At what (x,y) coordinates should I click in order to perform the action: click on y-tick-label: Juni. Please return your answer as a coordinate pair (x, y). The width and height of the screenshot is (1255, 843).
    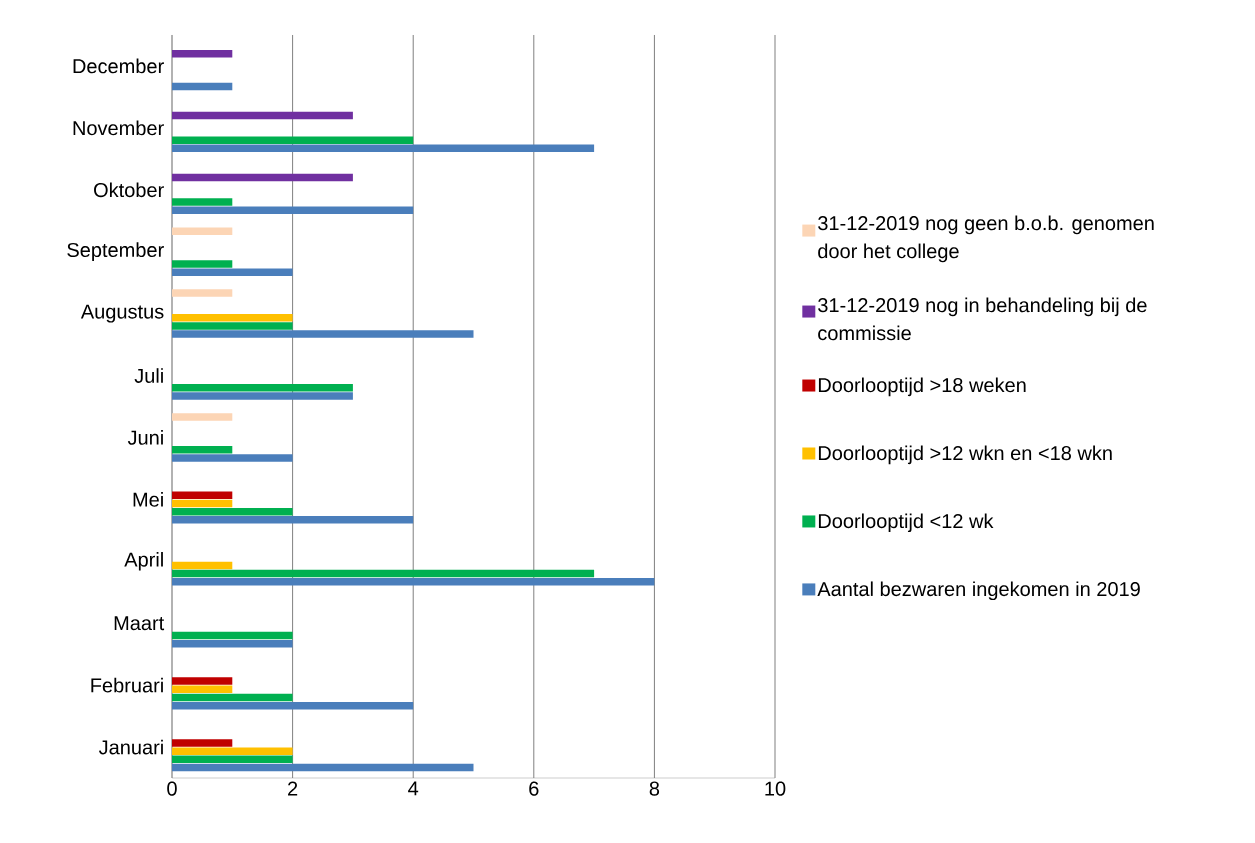
    Looking at the image, I should click on (145, 437).